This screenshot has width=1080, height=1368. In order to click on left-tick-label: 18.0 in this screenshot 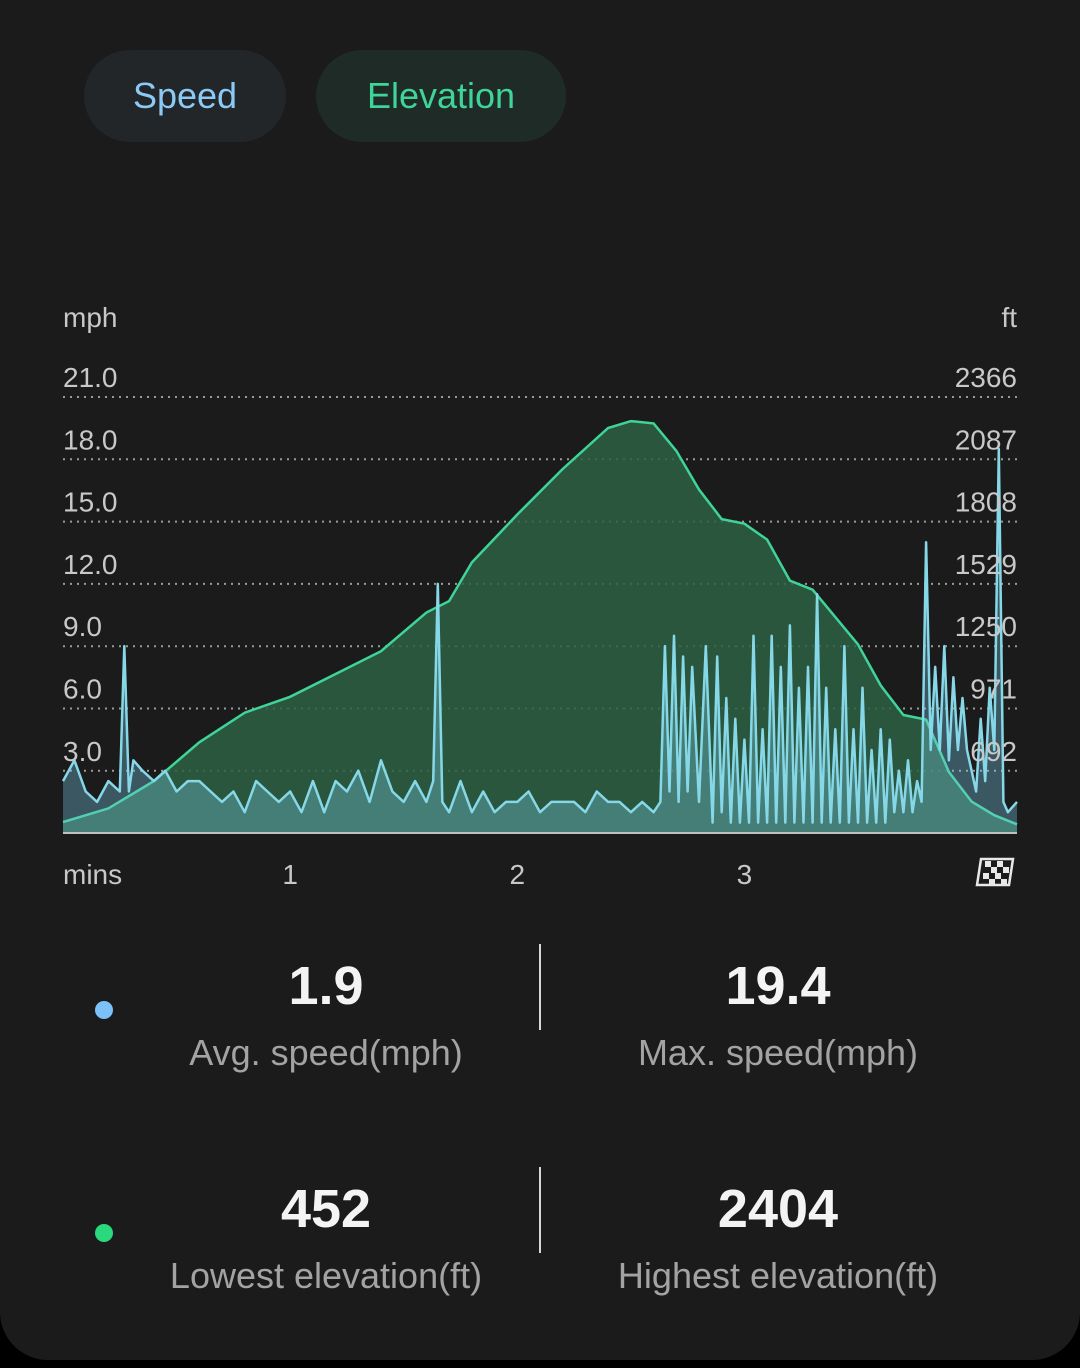, I will do `click(90, 439)`.